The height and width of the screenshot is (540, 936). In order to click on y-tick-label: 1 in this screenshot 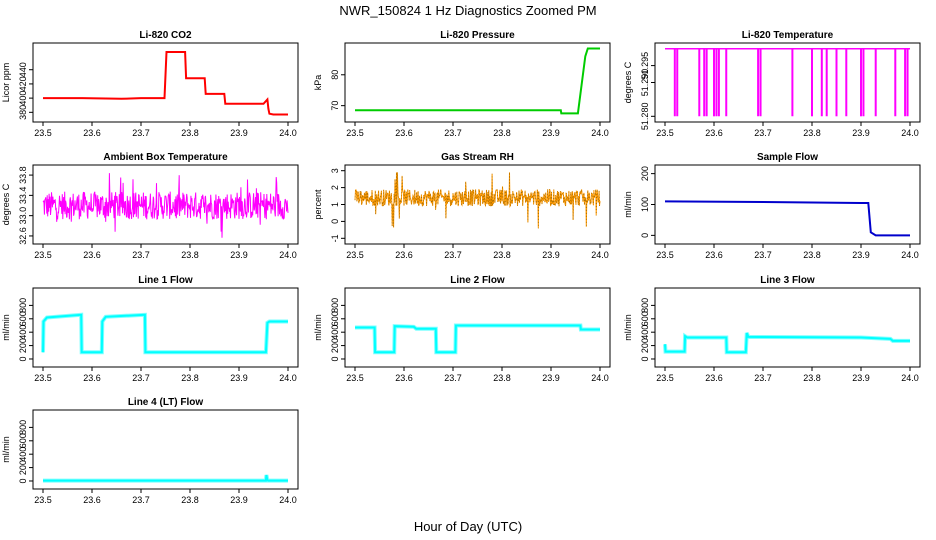, I will do `click(335, 204)`.